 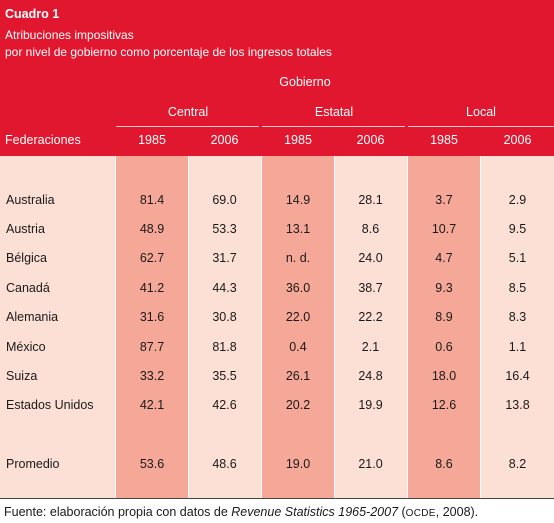 What do you see at coordinates (224, 200) in the screenshot?
I see `cell-value: 69.0` at bounding box center [224, 200].